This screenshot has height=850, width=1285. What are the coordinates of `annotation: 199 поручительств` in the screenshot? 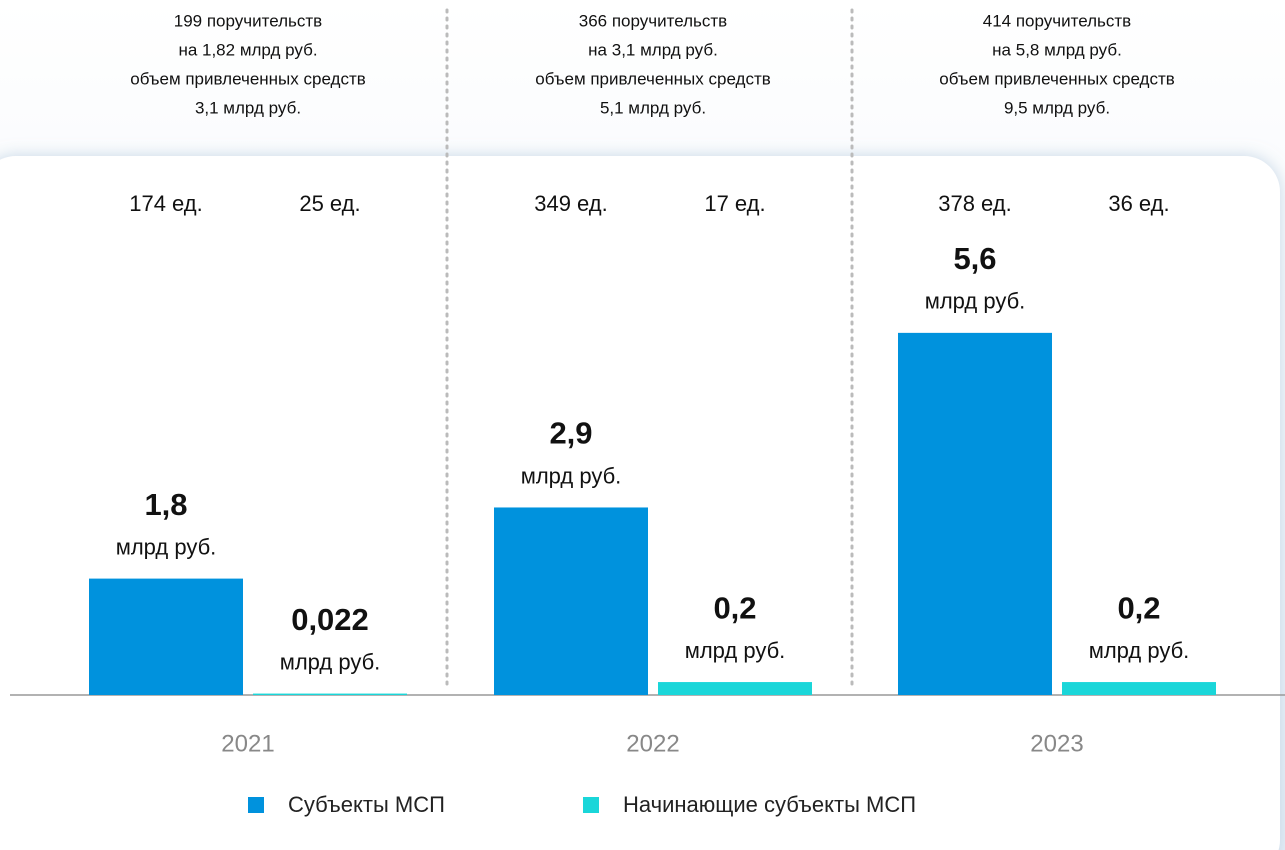 It's located at (248, 20).